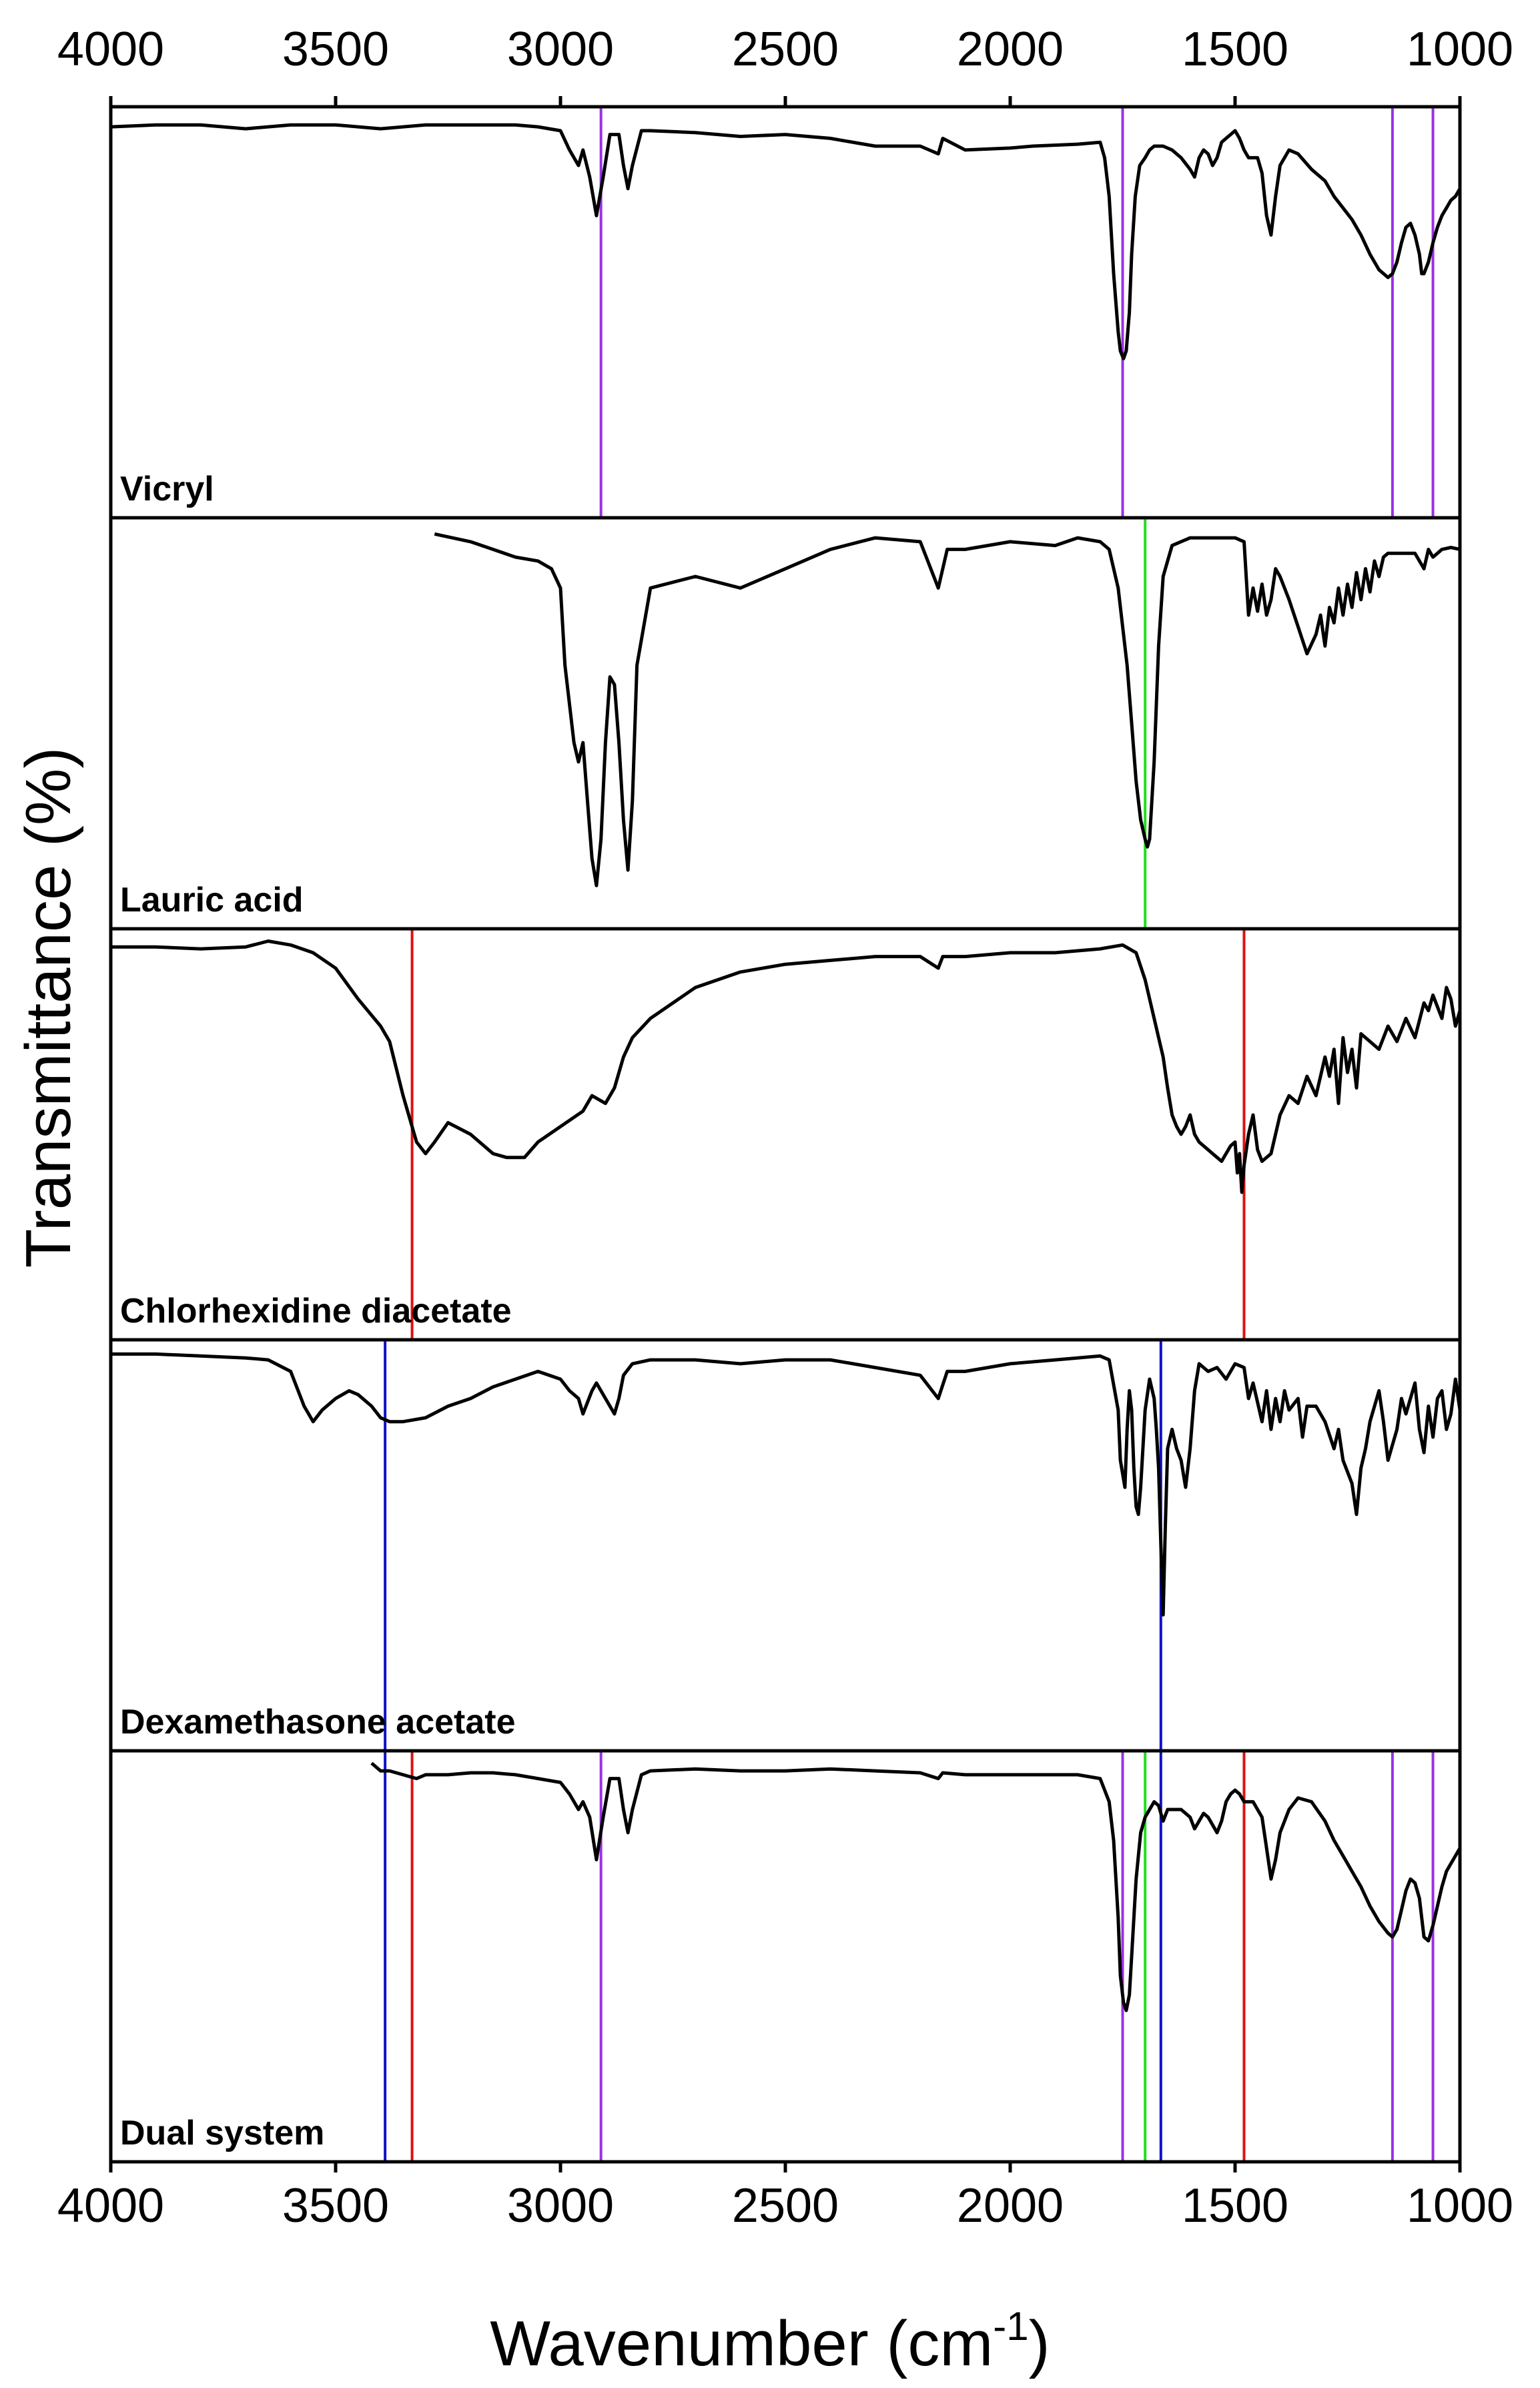 The height and width of the screenshot is (2388, 1540). Describe the element at coordinates (222, 2133) in the screenshot. I see `dual-system-label: Dual system` at that location.